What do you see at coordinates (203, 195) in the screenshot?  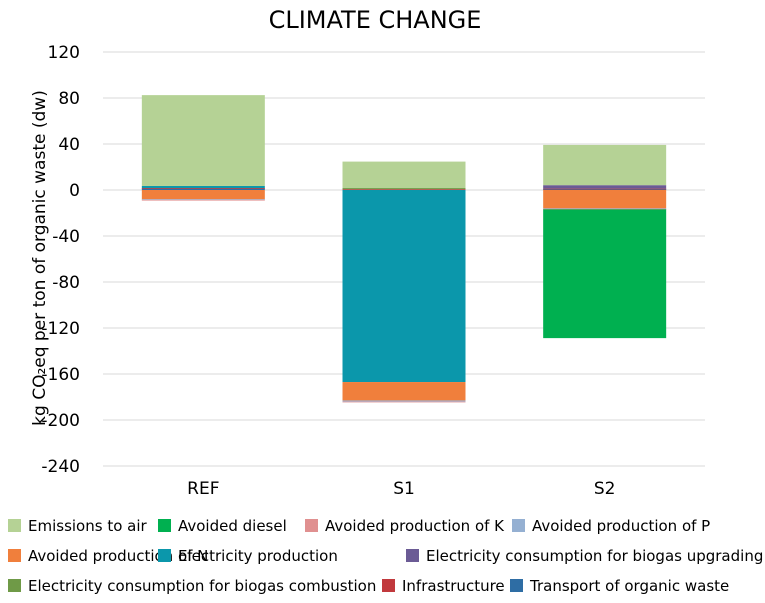 I see `bar-segment-ref-avoided-production-of-n` at bounding box center [203, 195].